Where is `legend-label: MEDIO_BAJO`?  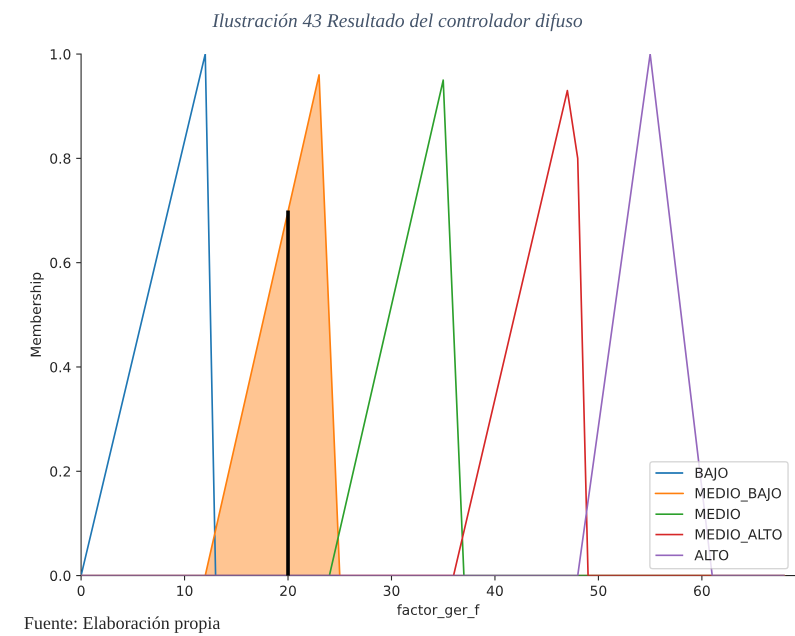
legend-label: MEDIO_BAJO is located at coordinates (739, 495).